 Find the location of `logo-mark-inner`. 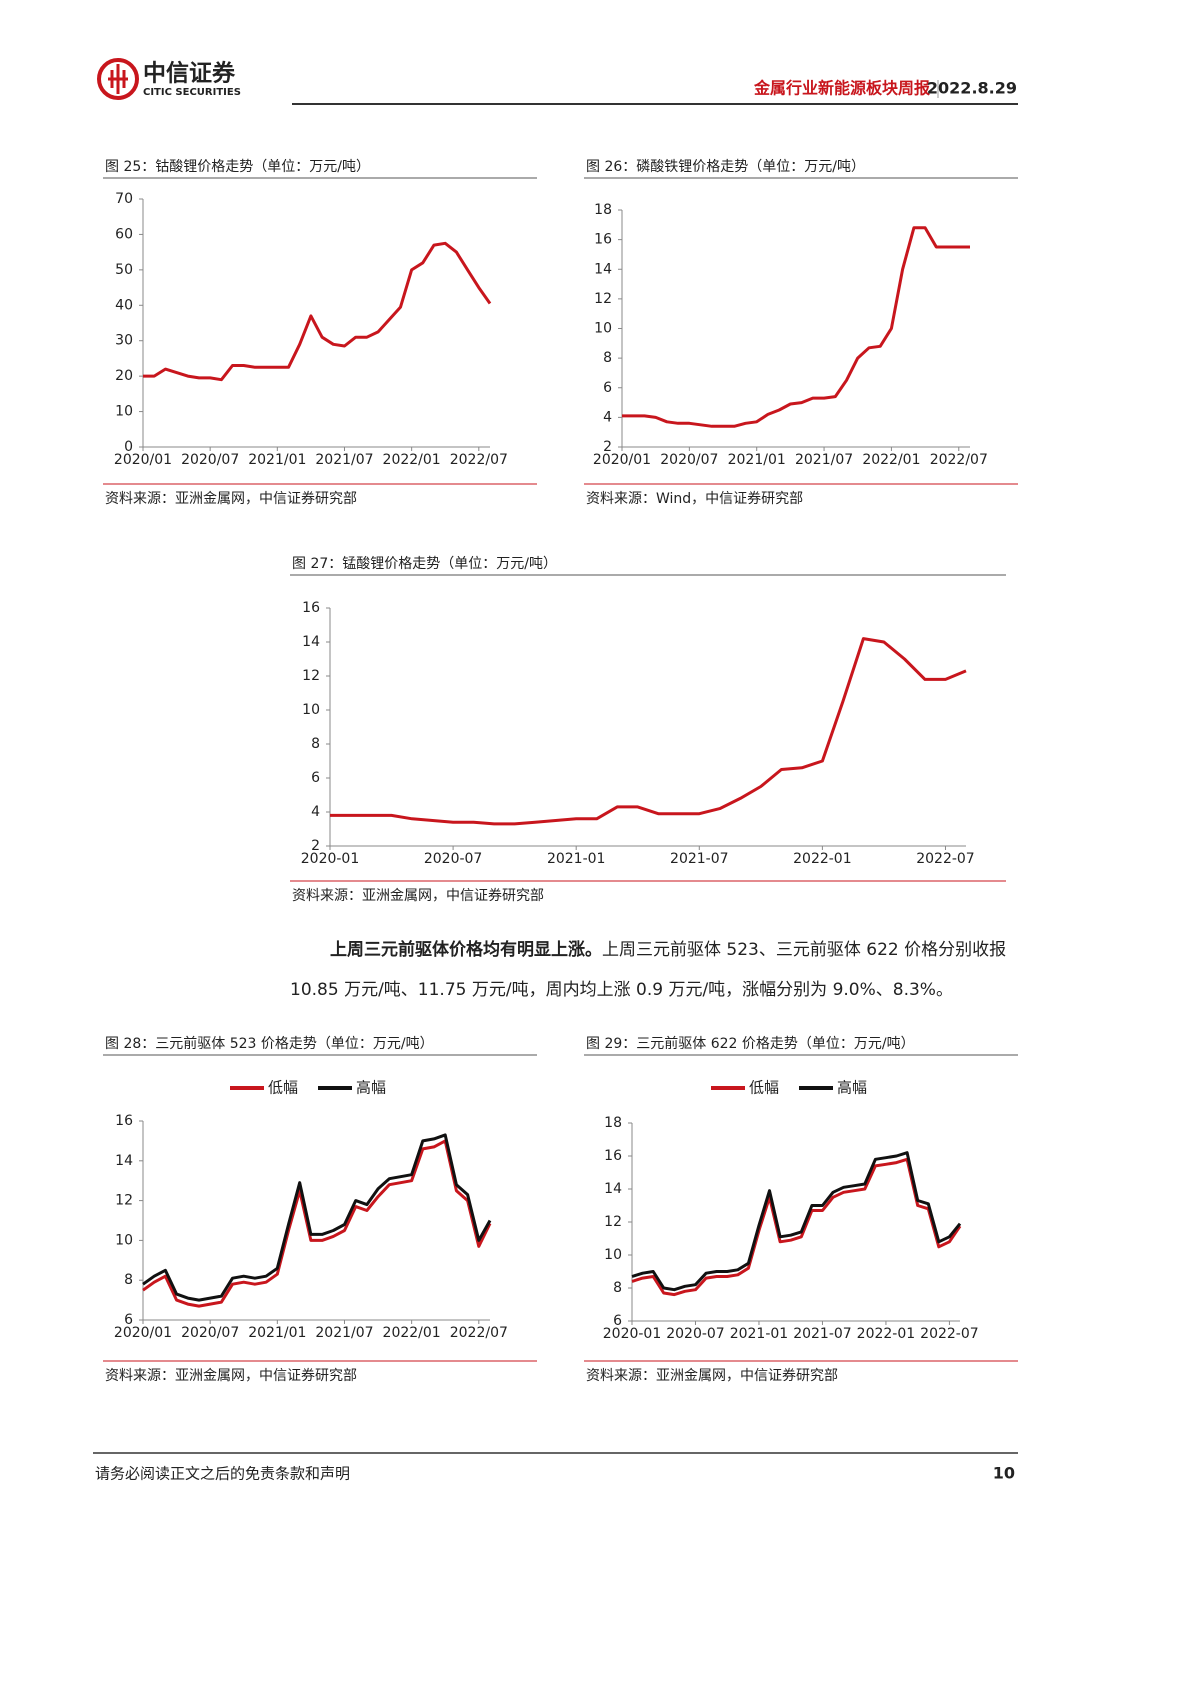

logo-mark-inner is located at coordinates (118, 79).